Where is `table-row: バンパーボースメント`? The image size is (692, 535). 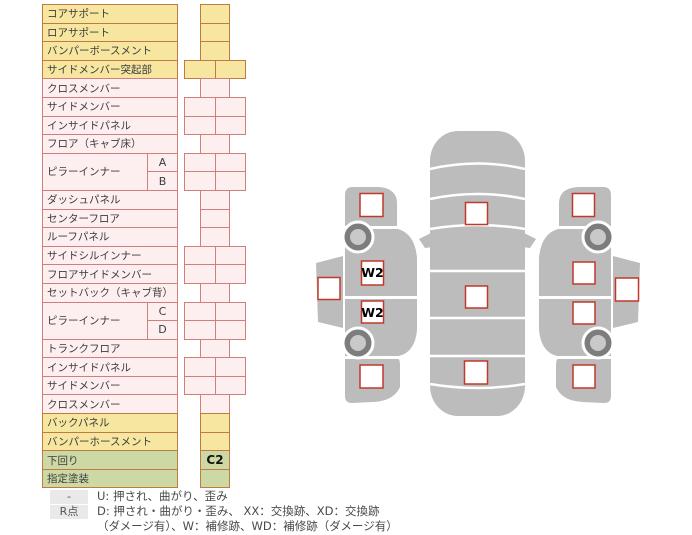
table-row: バンパーボースメント is located at coordinates (145, 51).